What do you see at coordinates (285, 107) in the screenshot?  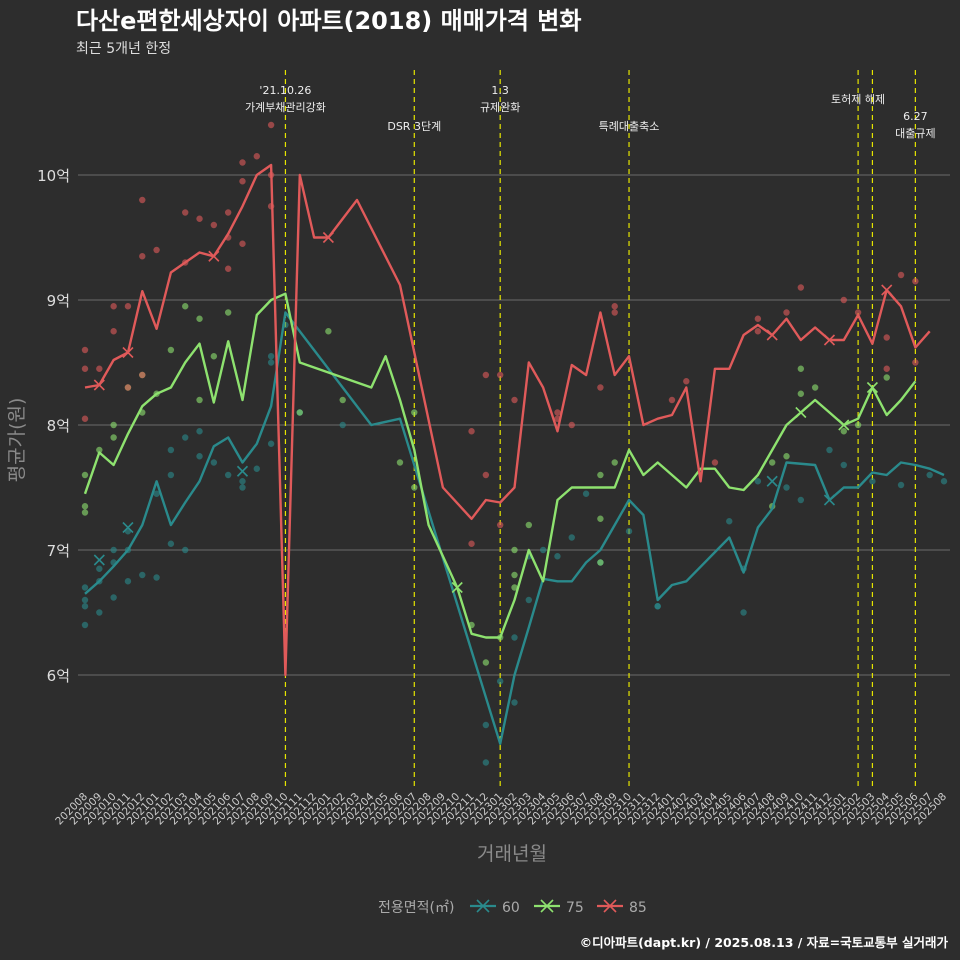 I see `event-label: 가계부채관리강화` at bounding box center [285, 107].